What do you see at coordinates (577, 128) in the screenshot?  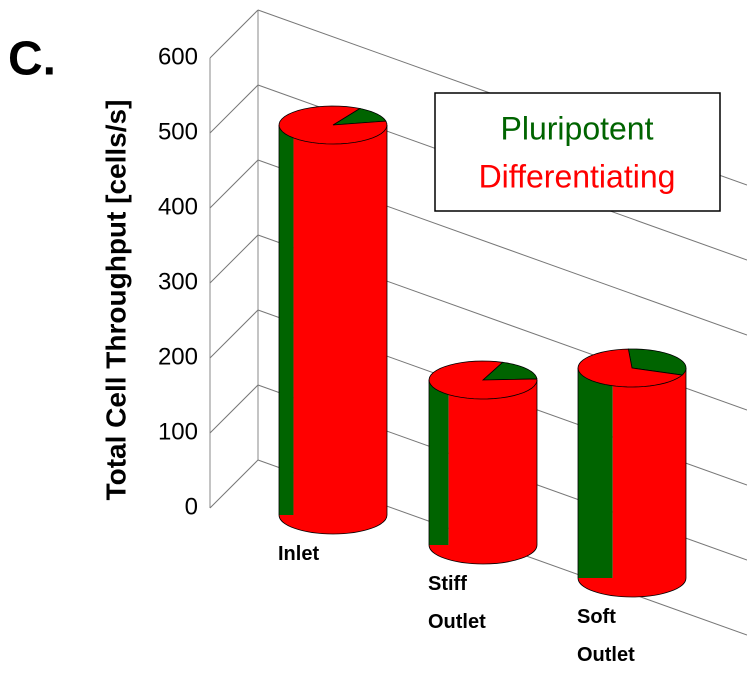 I see `legend-label: Pluripotent` at bounding box center [577, 128].